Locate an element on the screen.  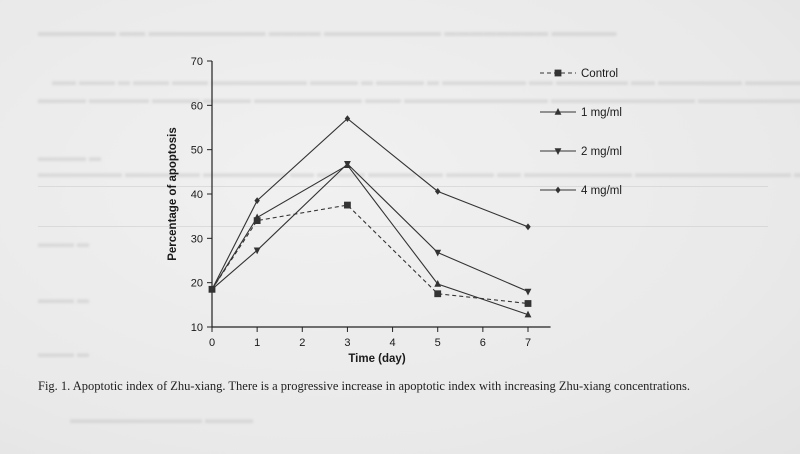
x-tick-label: 2 is located at coordinates (302, 343).